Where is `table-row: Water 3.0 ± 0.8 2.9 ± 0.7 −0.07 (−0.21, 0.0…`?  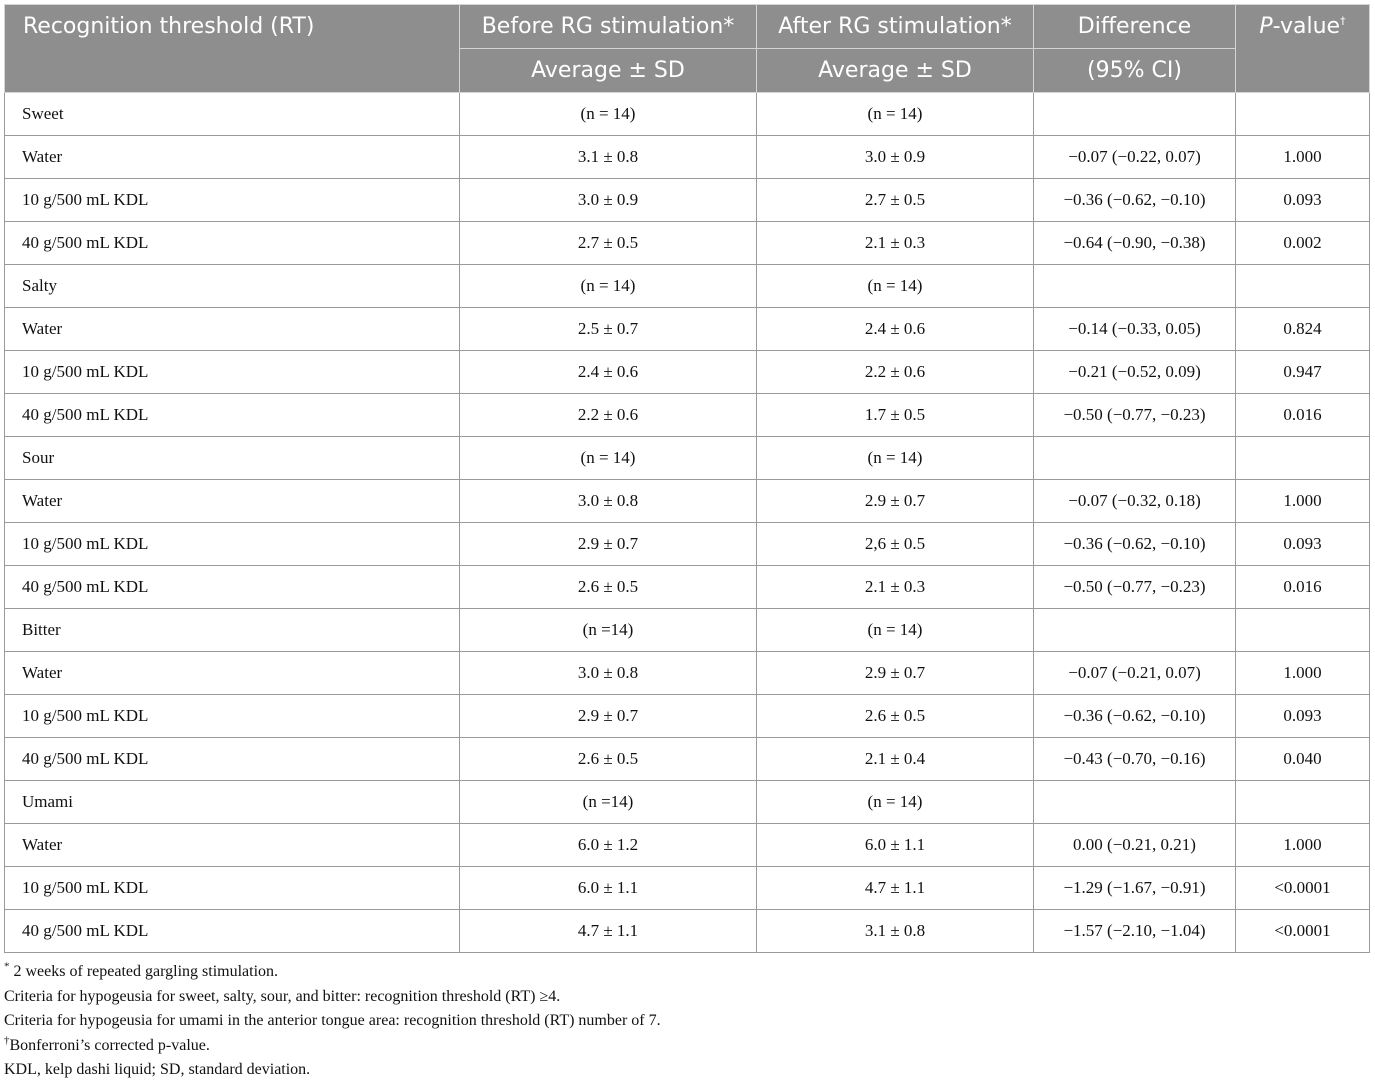
table-row: Water 3.0 ± 0.8 2.9 ± 0.7 −0.07 (−0.21, 0.0… is located at coordinates (687, 673).